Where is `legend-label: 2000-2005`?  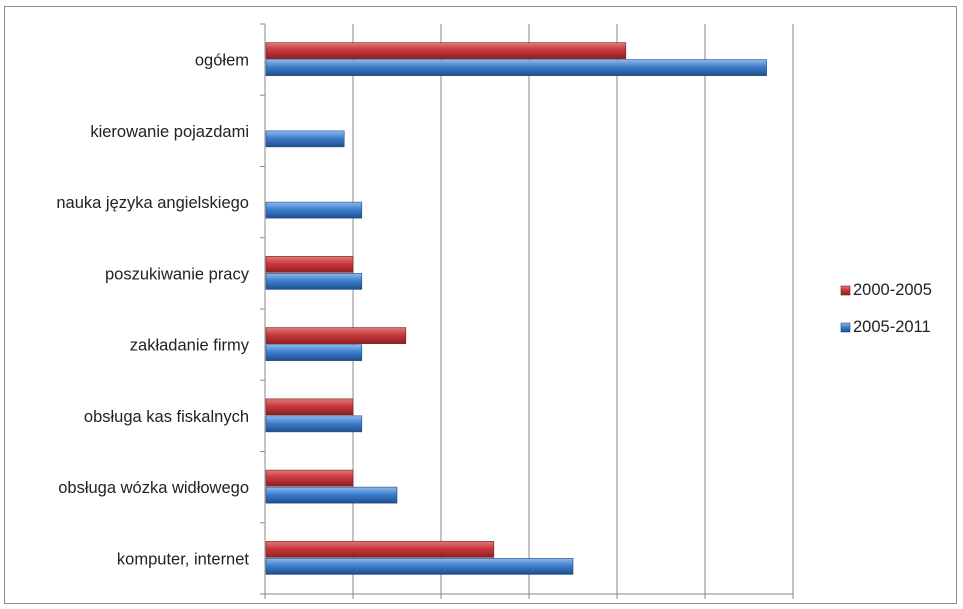
legend-label: 2000-2005 is located at coordinates (892, 290).